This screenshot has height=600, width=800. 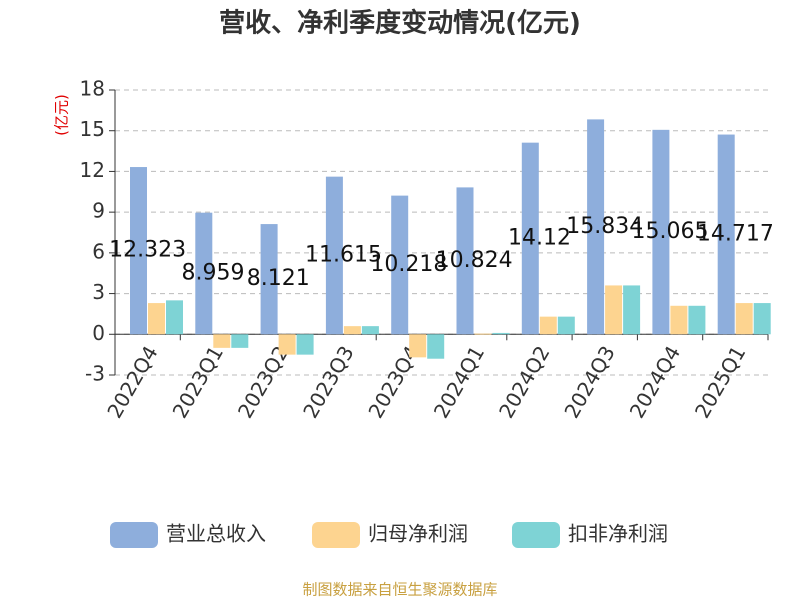 I want to click on y-tick-label: 0, so click(x=98, y=333).